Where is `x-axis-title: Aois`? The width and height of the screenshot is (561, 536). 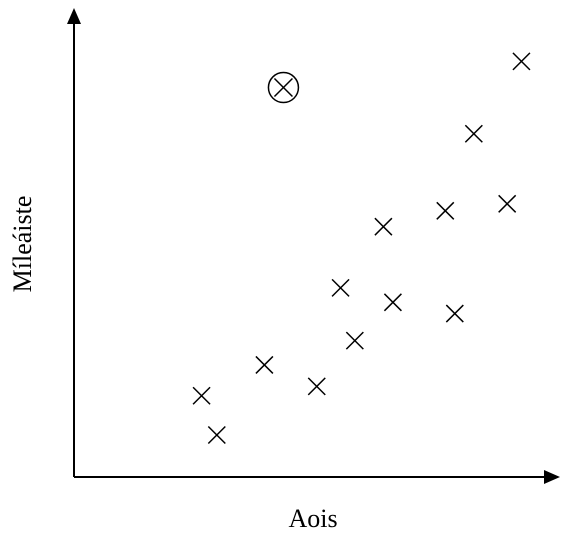
x-axis-title: Aois is located at coordinates (312, 518).